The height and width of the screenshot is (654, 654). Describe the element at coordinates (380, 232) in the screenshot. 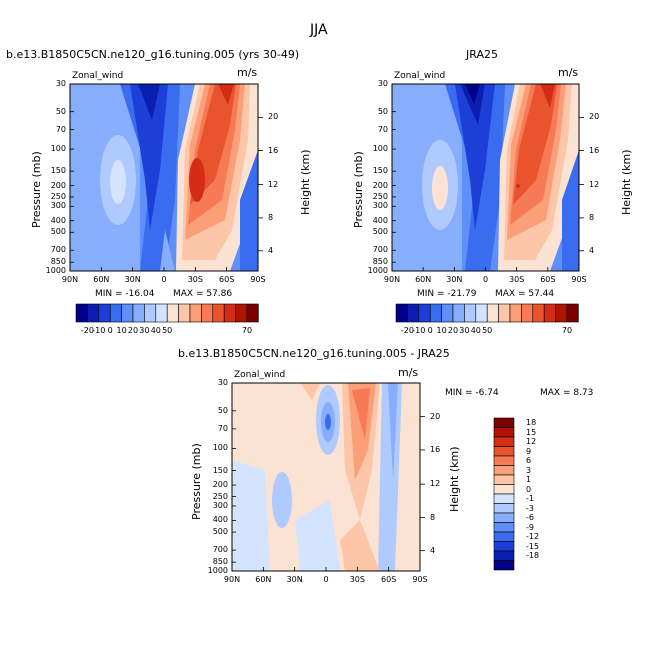

I see `panel2-ytick-label: 500` at that location.